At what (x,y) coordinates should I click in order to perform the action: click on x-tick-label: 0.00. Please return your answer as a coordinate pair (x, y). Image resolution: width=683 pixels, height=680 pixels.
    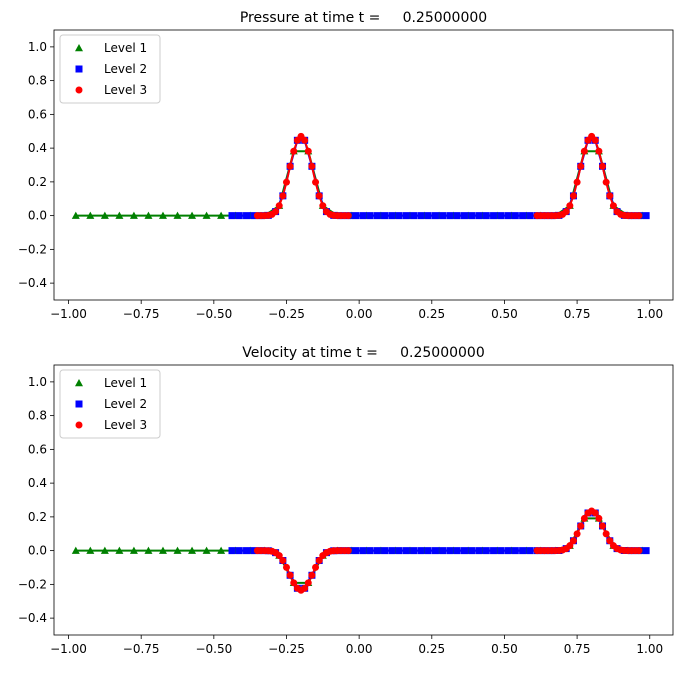
    Looking at the image, I should click on (359, 314).